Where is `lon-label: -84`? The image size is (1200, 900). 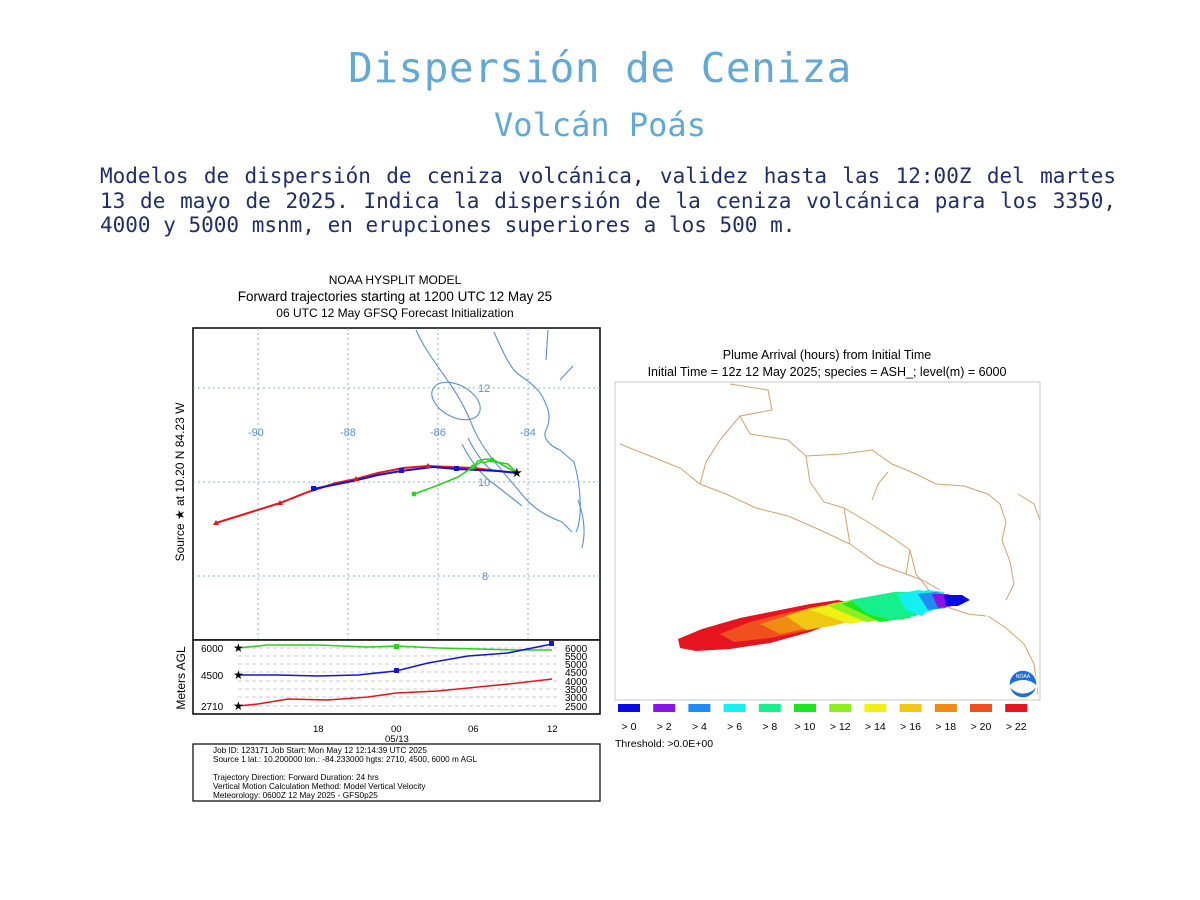
lon-label: -84 is located at coordinates (528, 433).